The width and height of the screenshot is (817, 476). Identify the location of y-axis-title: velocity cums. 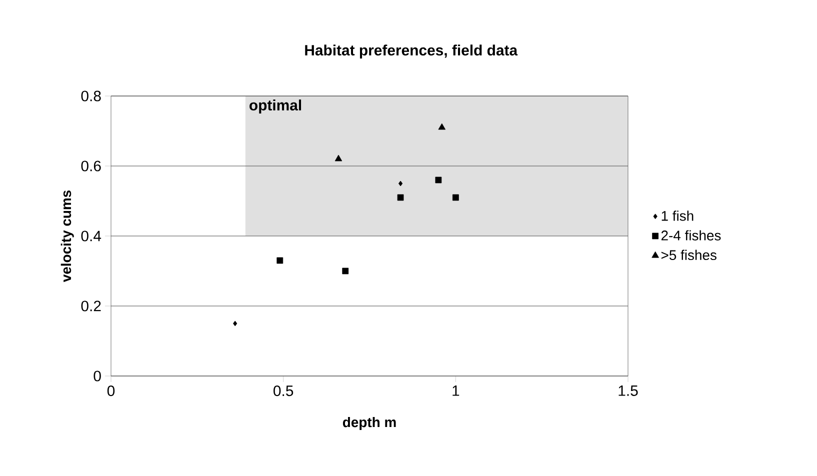
(67, 236).